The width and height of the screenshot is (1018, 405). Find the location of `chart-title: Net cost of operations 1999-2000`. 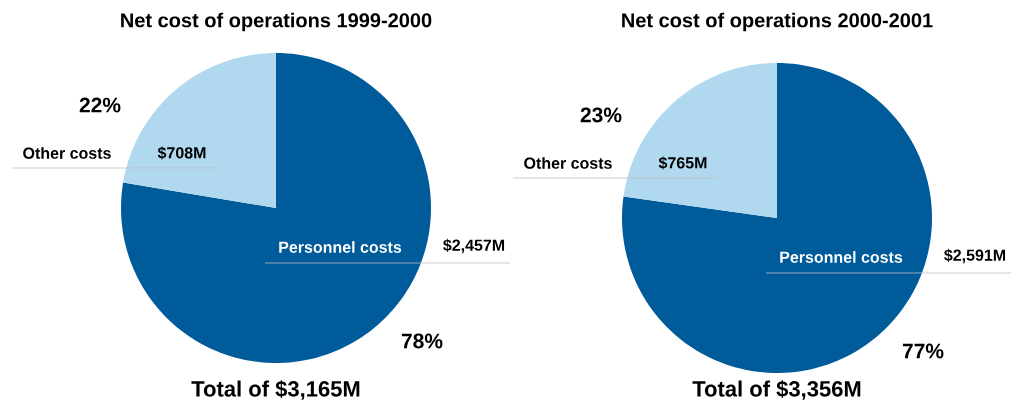

chart-title: Net cost of operations 1999-2000 is located at coordinates (276, 22).